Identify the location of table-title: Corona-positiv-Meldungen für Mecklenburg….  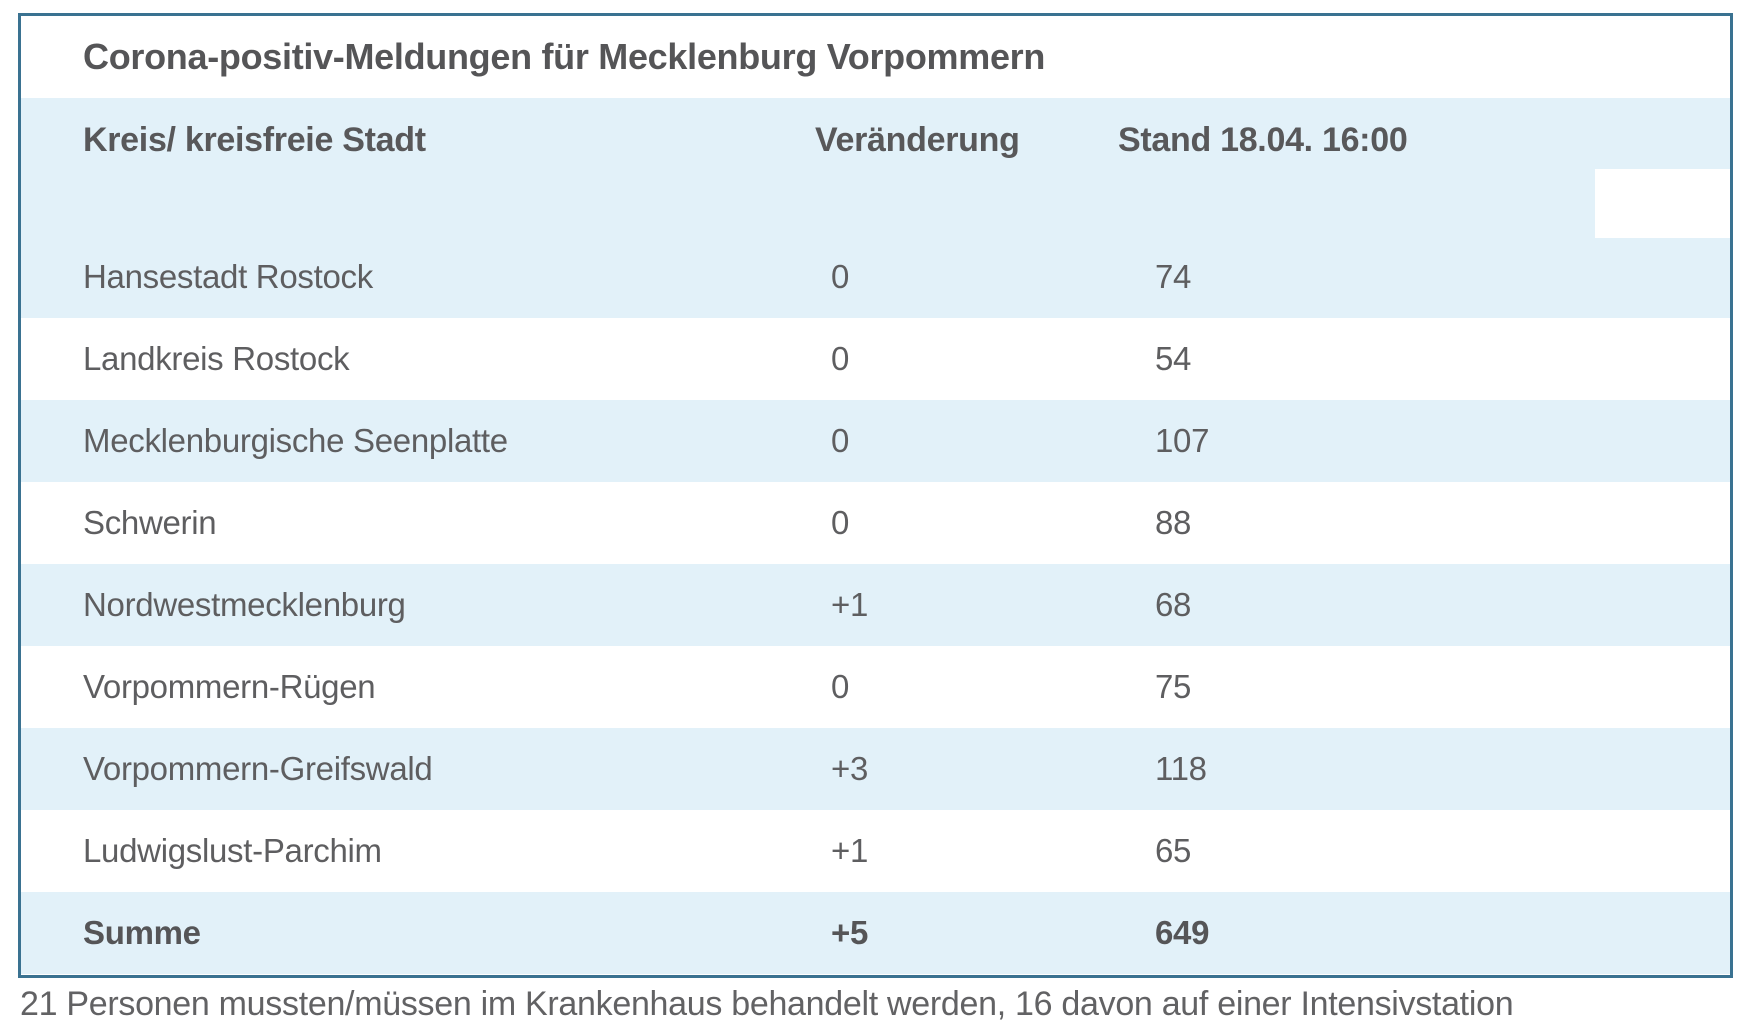
(564, 56).